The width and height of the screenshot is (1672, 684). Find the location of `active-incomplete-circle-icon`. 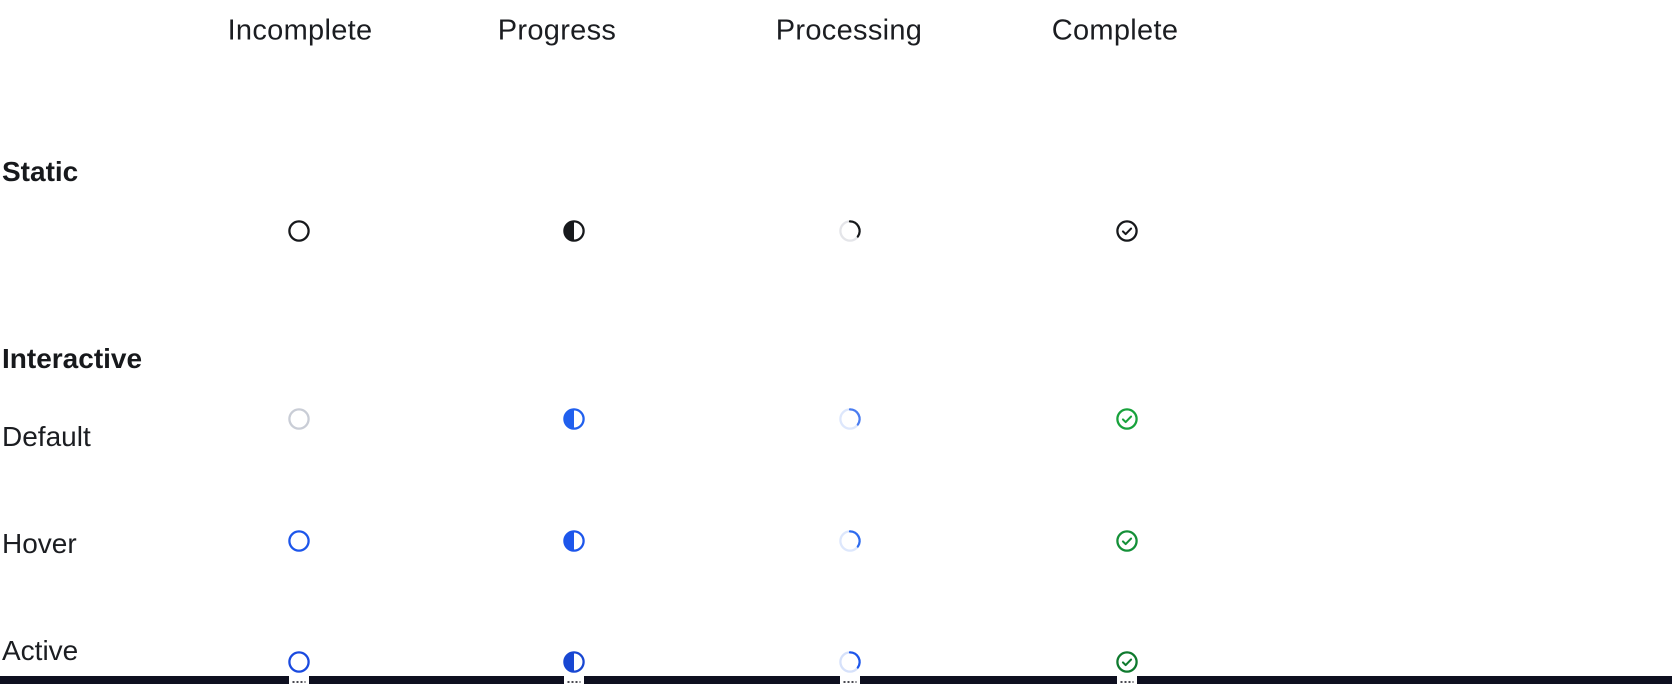

active-incomplete-circle-icon is located at coordinates (299, 662).